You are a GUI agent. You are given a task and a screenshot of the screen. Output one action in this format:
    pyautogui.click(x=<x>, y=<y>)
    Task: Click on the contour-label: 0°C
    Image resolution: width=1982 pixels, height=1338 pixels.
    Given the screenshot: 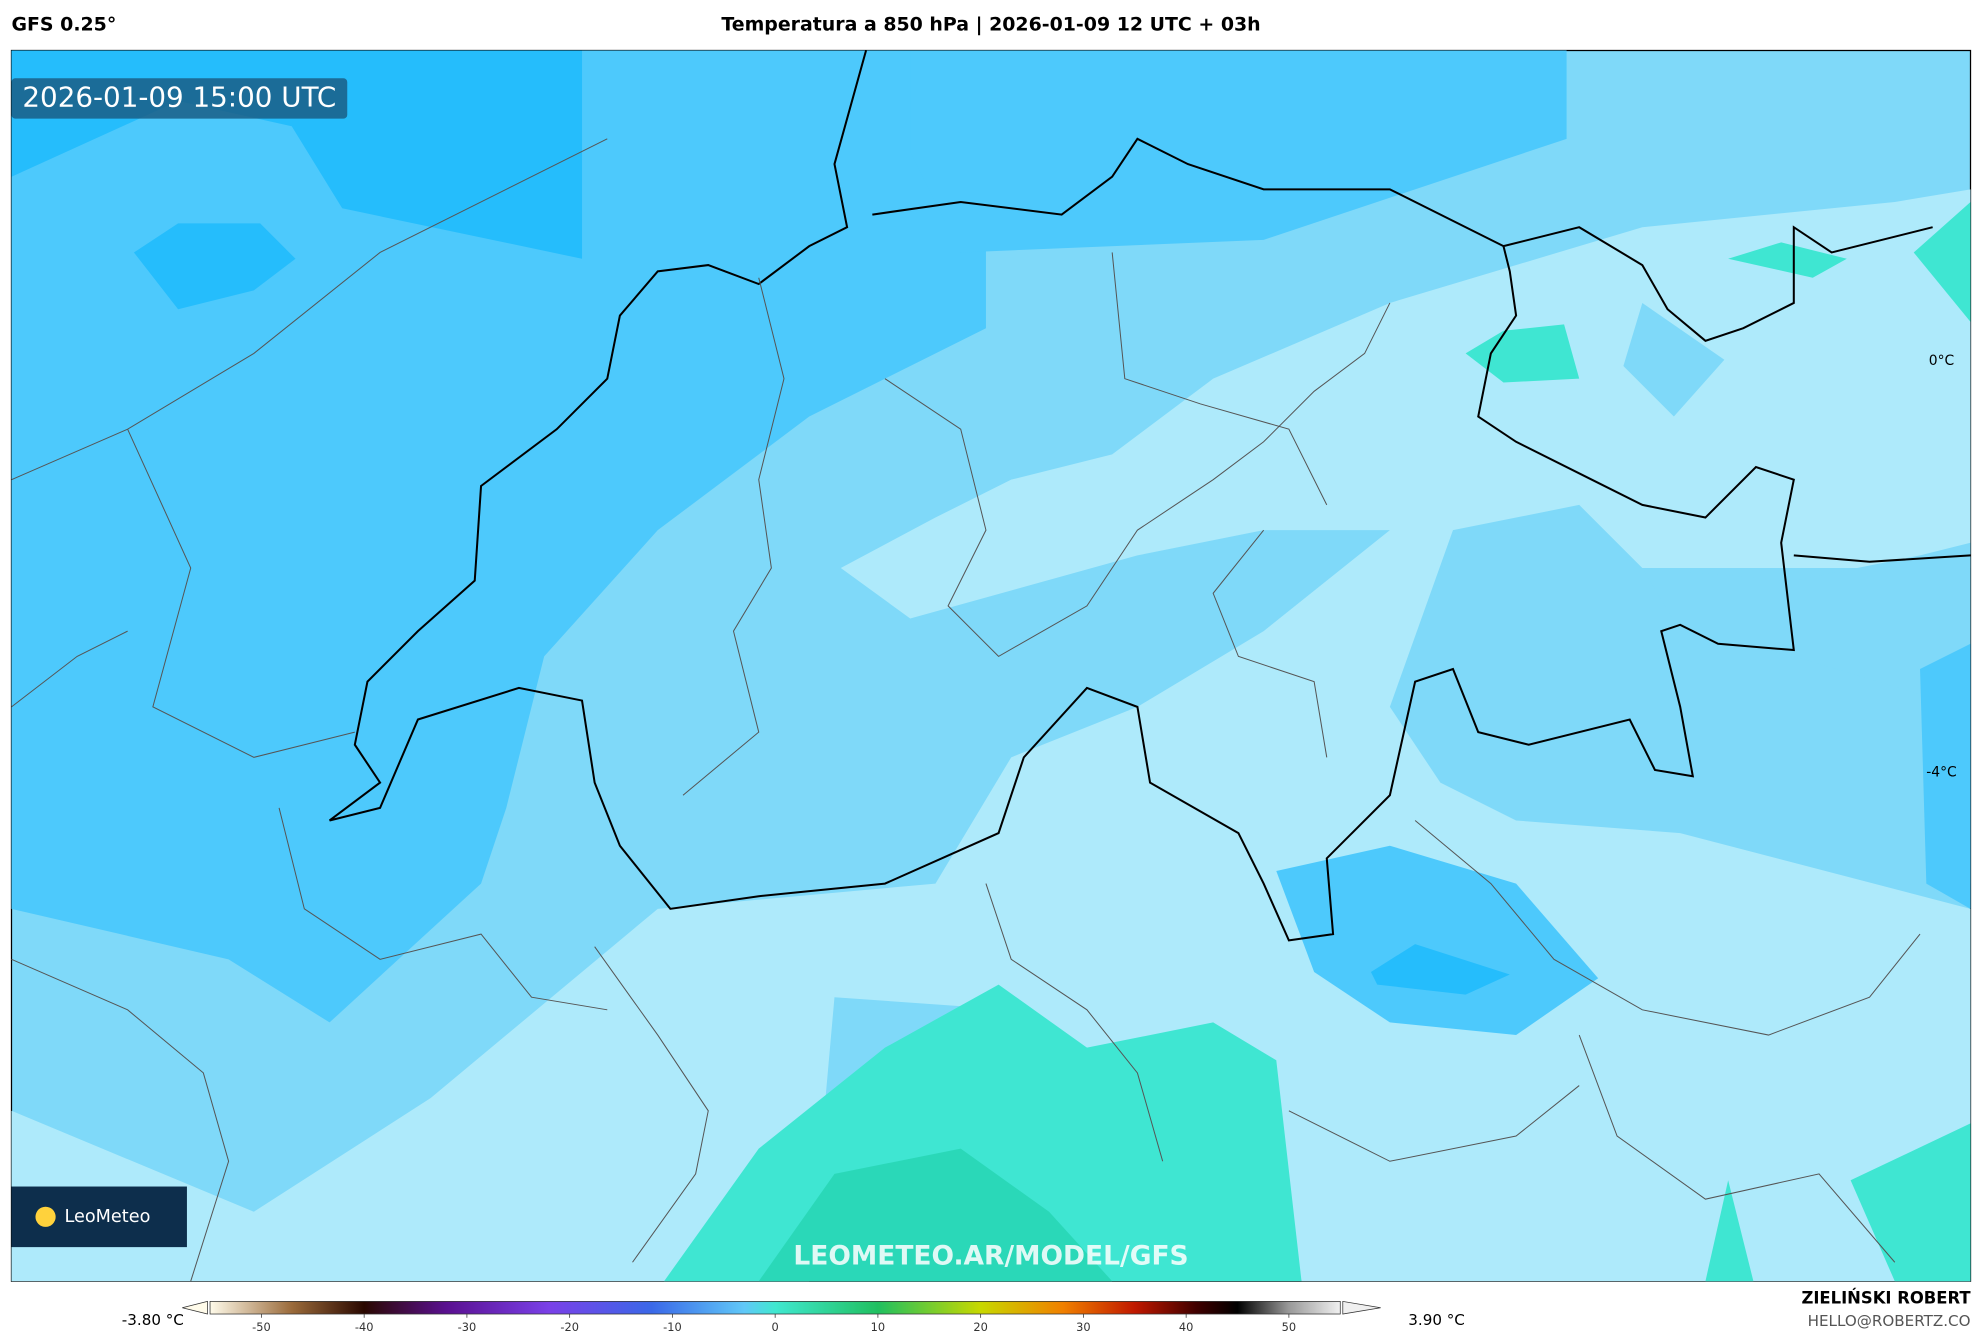 What is the action you would take?
    pyautogui.click(x=1941, y=361)
    